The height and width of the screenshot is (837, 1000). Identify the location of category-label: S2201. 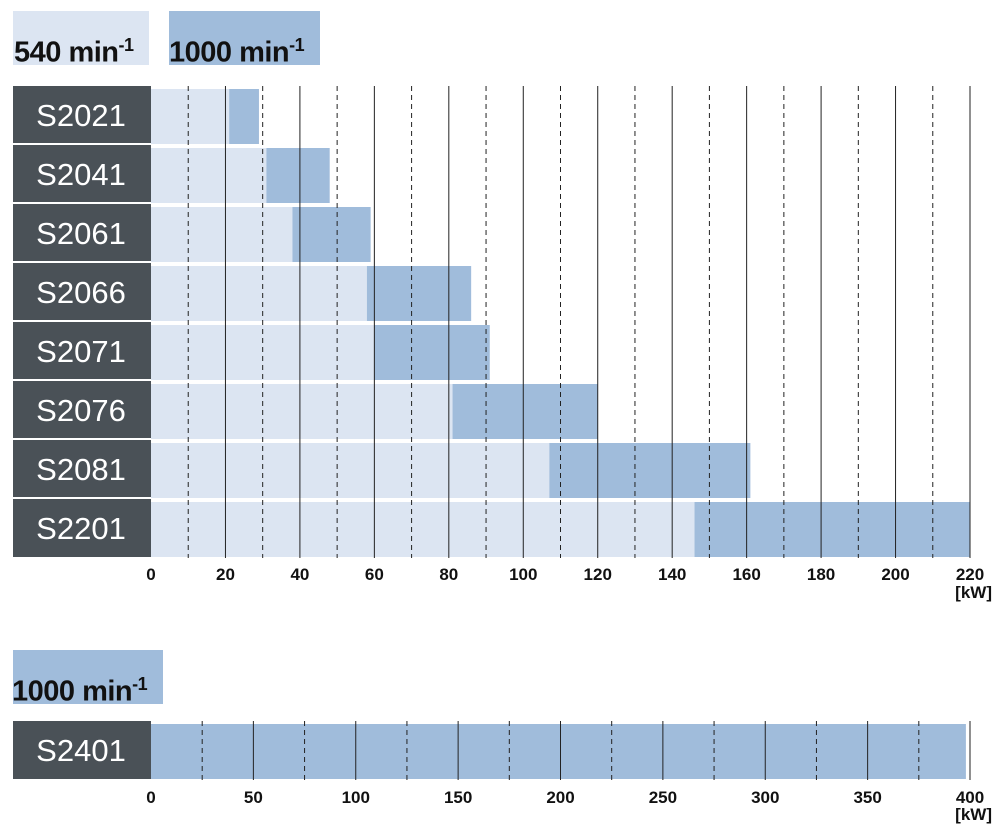
(81, 528).